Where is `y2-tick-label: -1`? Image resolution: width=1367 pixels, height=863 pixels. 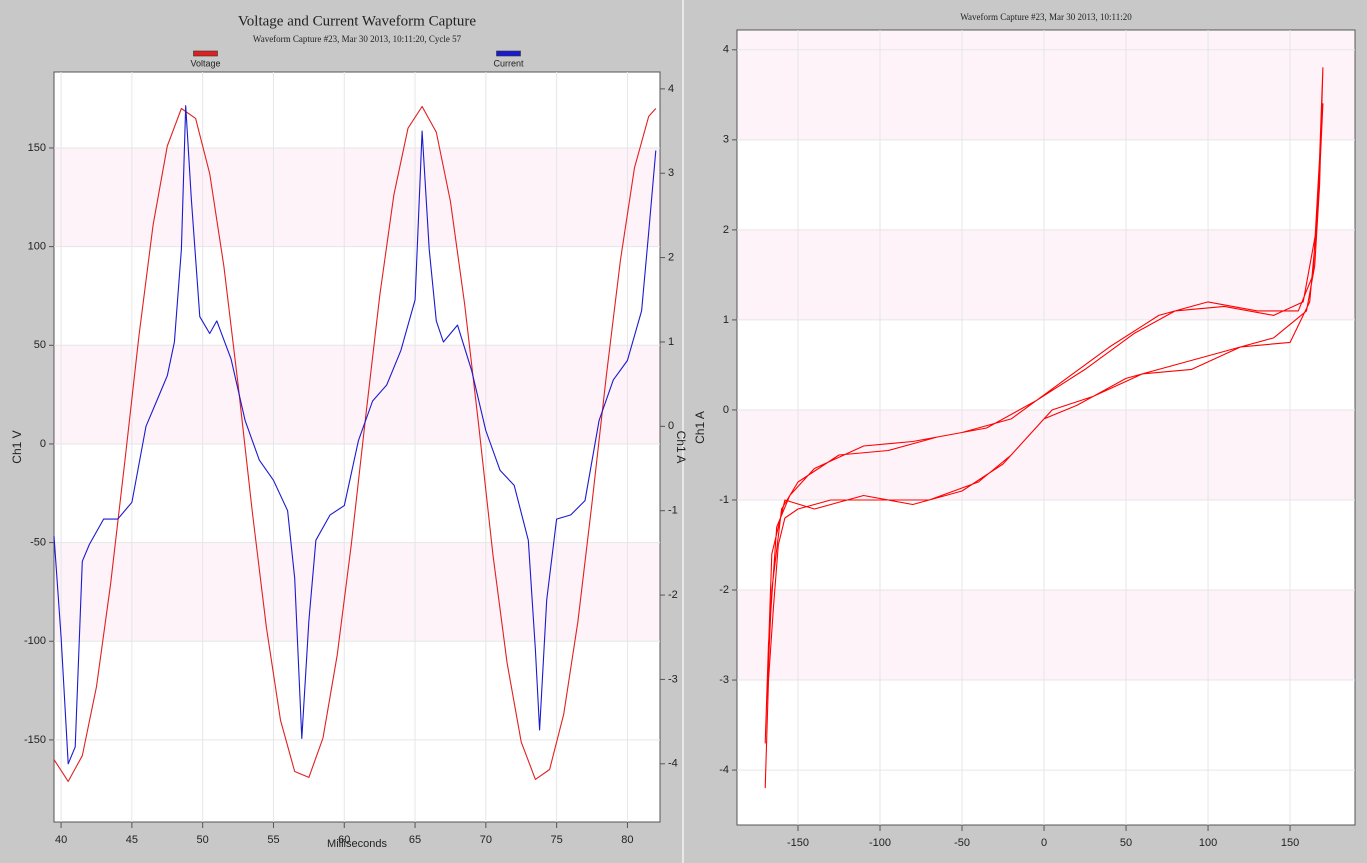 y2-tick-label: -1 is located at coordinates (673, 511).